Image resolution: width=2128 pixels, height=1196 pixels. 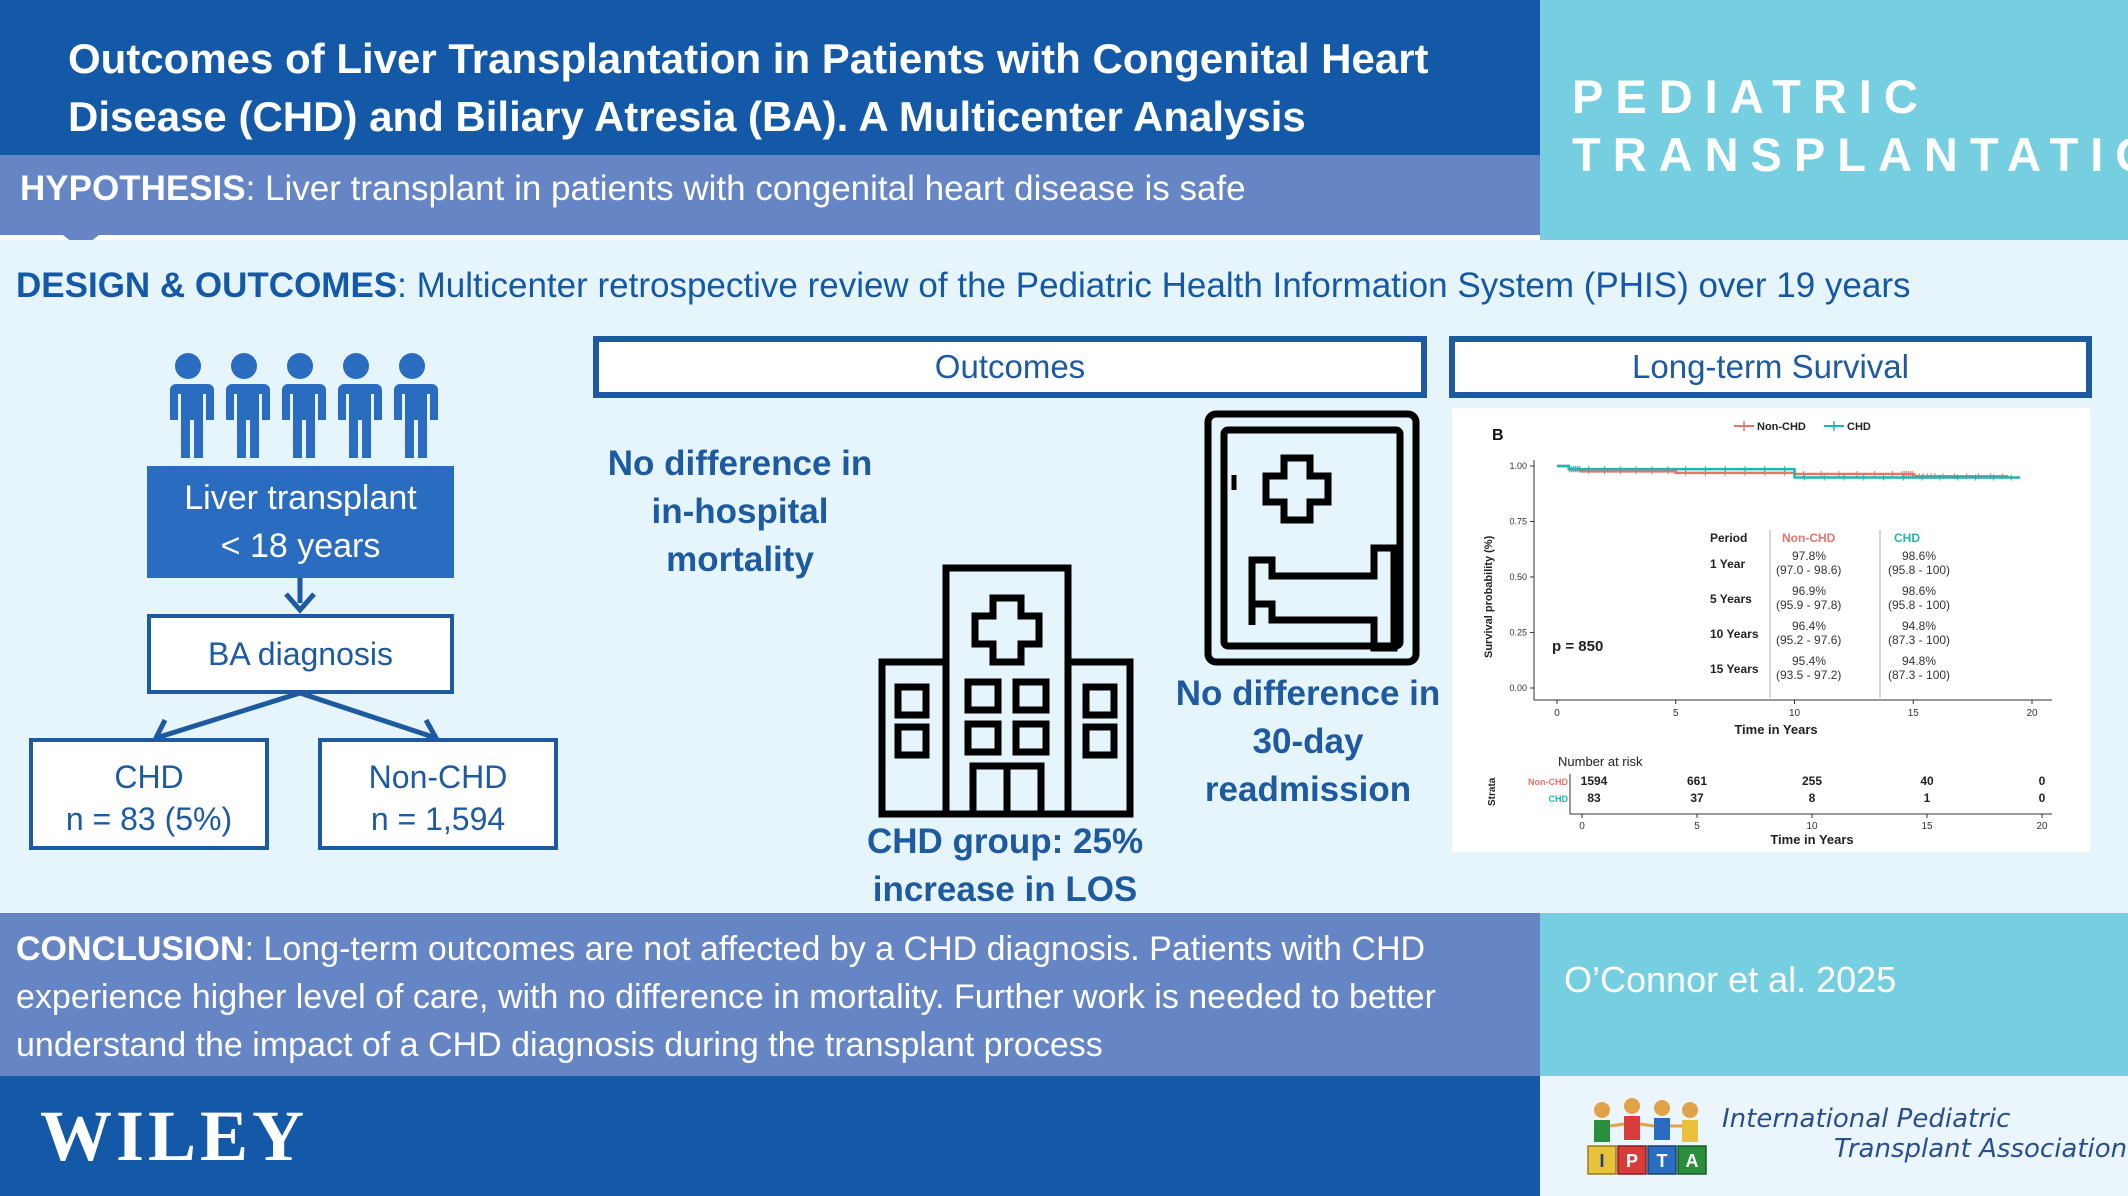 I want to click on journal-line-1: PEDIATRIC, so click(x=1751, y=96).